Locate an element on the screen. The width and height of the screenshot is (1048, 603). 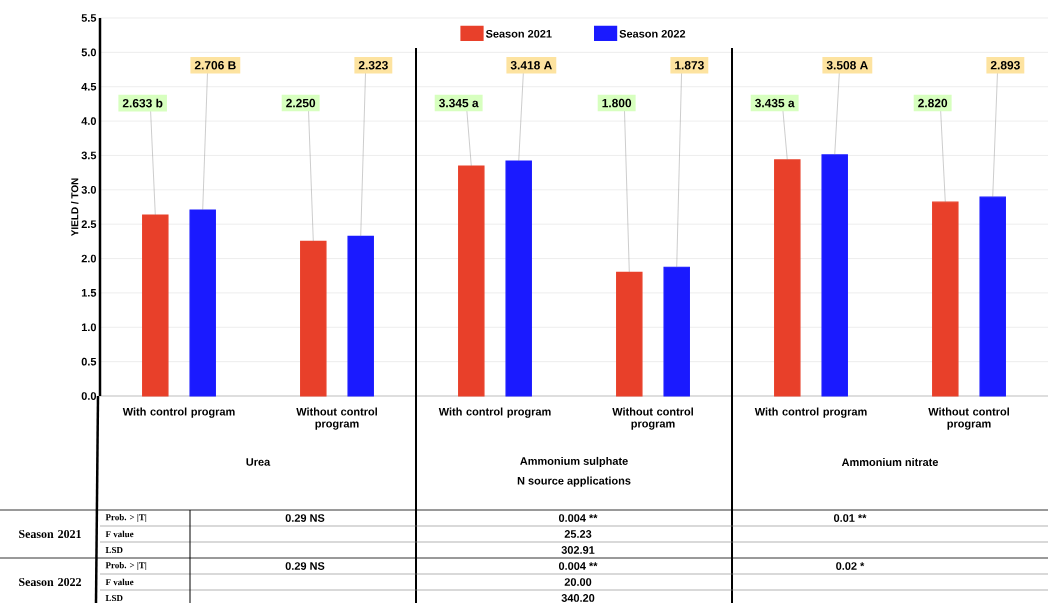
y-tick-label: 4.0 is located at coordinates (89, 121).